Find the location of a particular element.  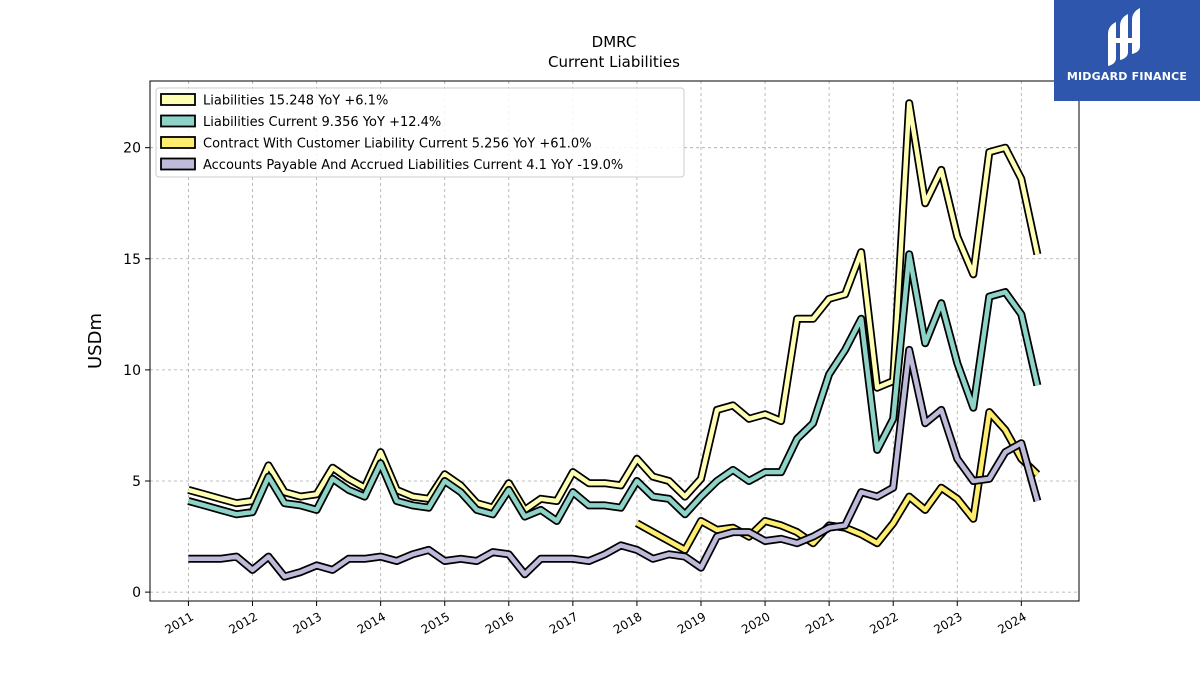

logo-mark-icon is located at coordinates (1124, 37).